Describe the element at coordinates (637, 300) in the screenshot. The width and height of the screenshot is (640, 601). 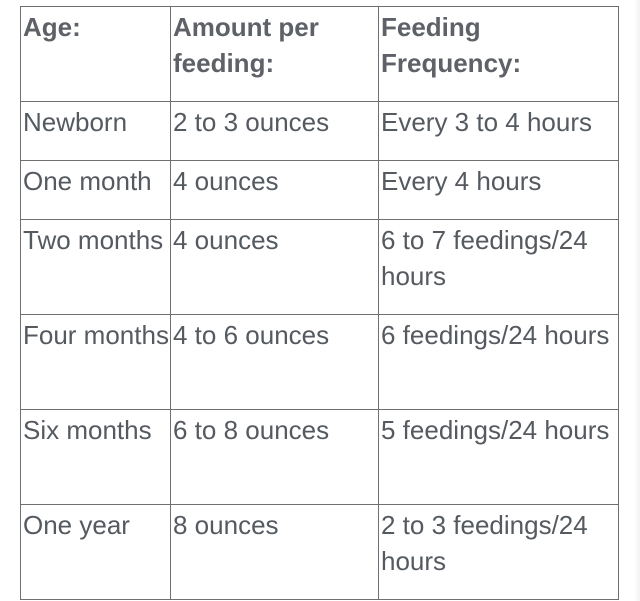
I see `page-edge-divider` at that location.